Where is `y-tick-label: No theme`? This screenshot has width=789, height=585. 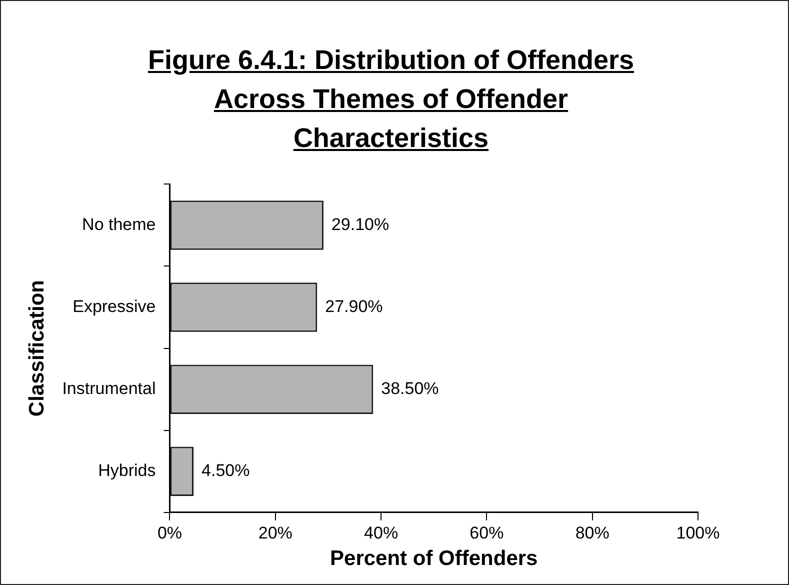 y-tick-label: No theme is located at coordinates (119, 224).